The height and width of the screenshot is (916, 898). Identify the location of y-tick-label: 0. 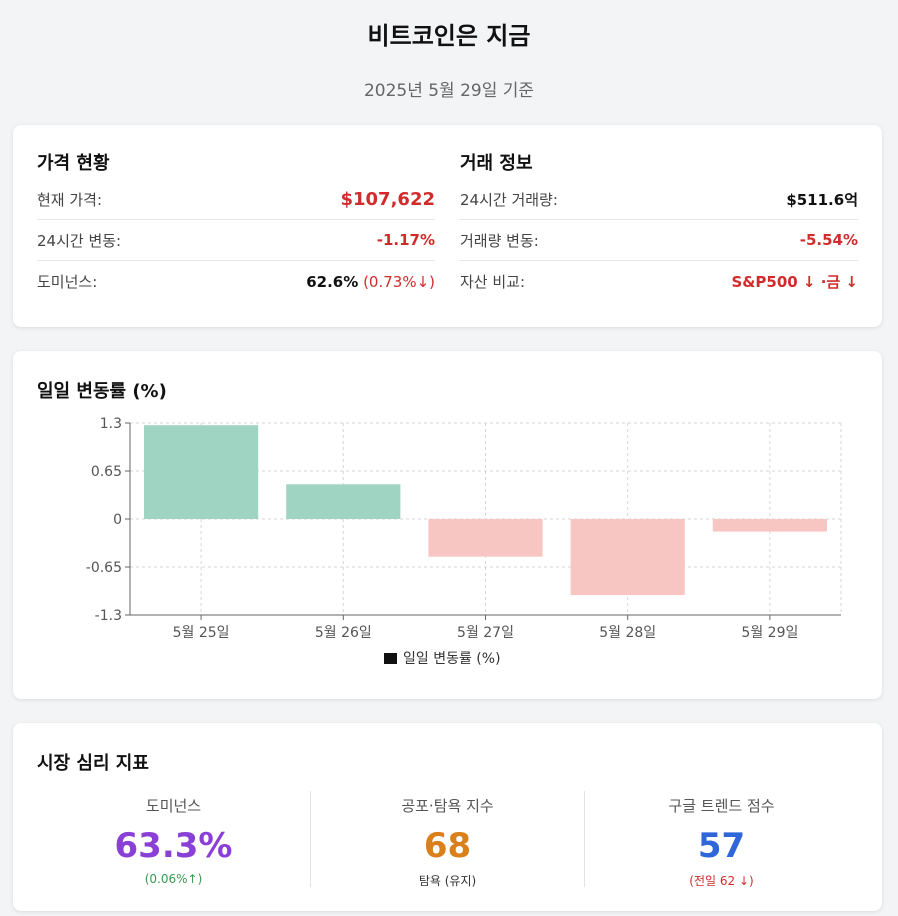
(117, 520).